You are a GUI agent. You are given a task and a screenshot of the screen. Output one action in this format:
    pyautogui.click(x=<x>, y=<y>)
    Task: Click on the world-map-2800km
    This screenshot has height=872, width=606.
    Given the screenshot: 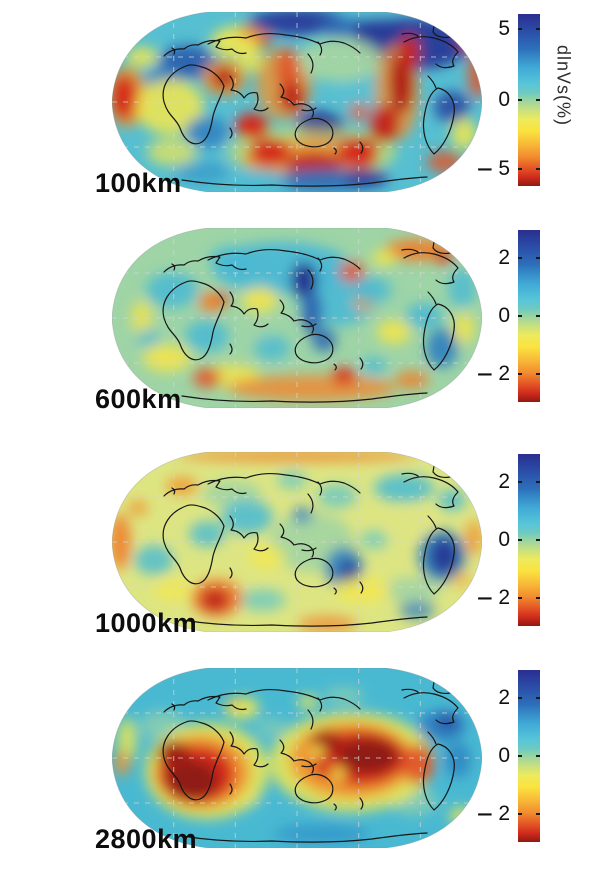 What is the action you would take?
    pyautogui.click(x=297, y=758)
    